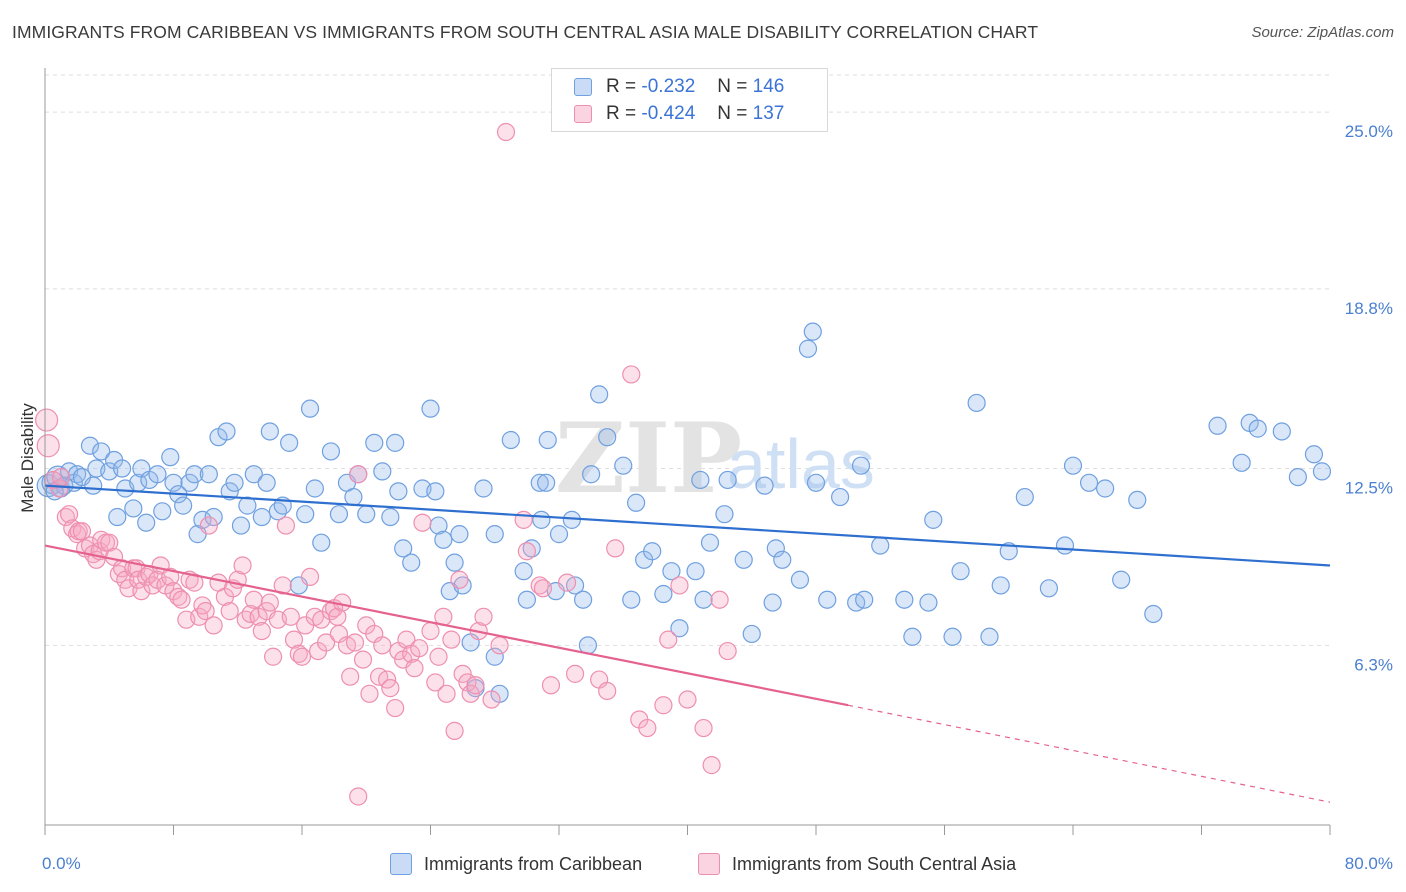 The height and width of the screenshot is (892, 1406). Describe the element at coordinates (874, 863) in the screenshot. I see `bottom-legend-label-south-central-asia: Immigrants from South Central Asia` at that location.